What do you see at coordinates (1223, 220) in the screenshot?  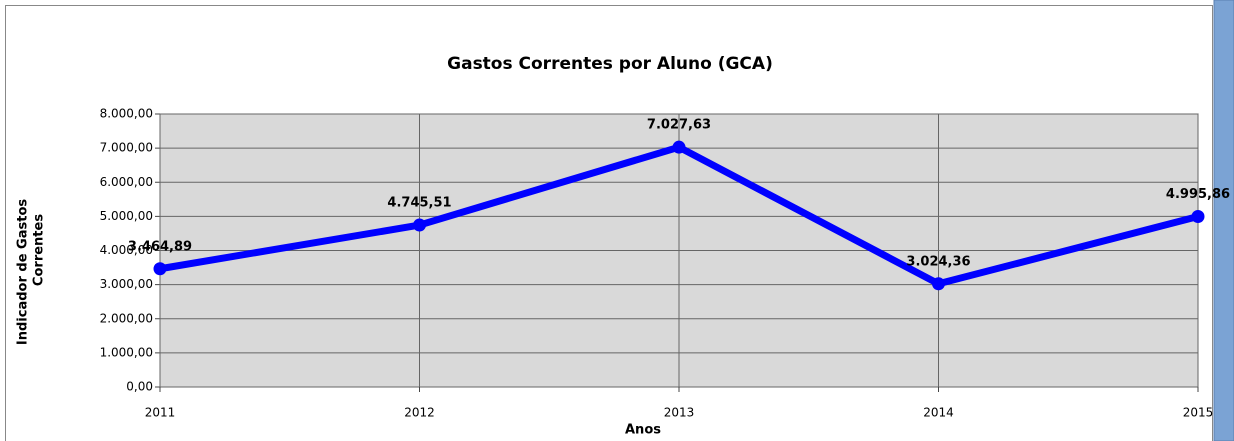 I see `side-strip` at bounding box center [1223, 220].